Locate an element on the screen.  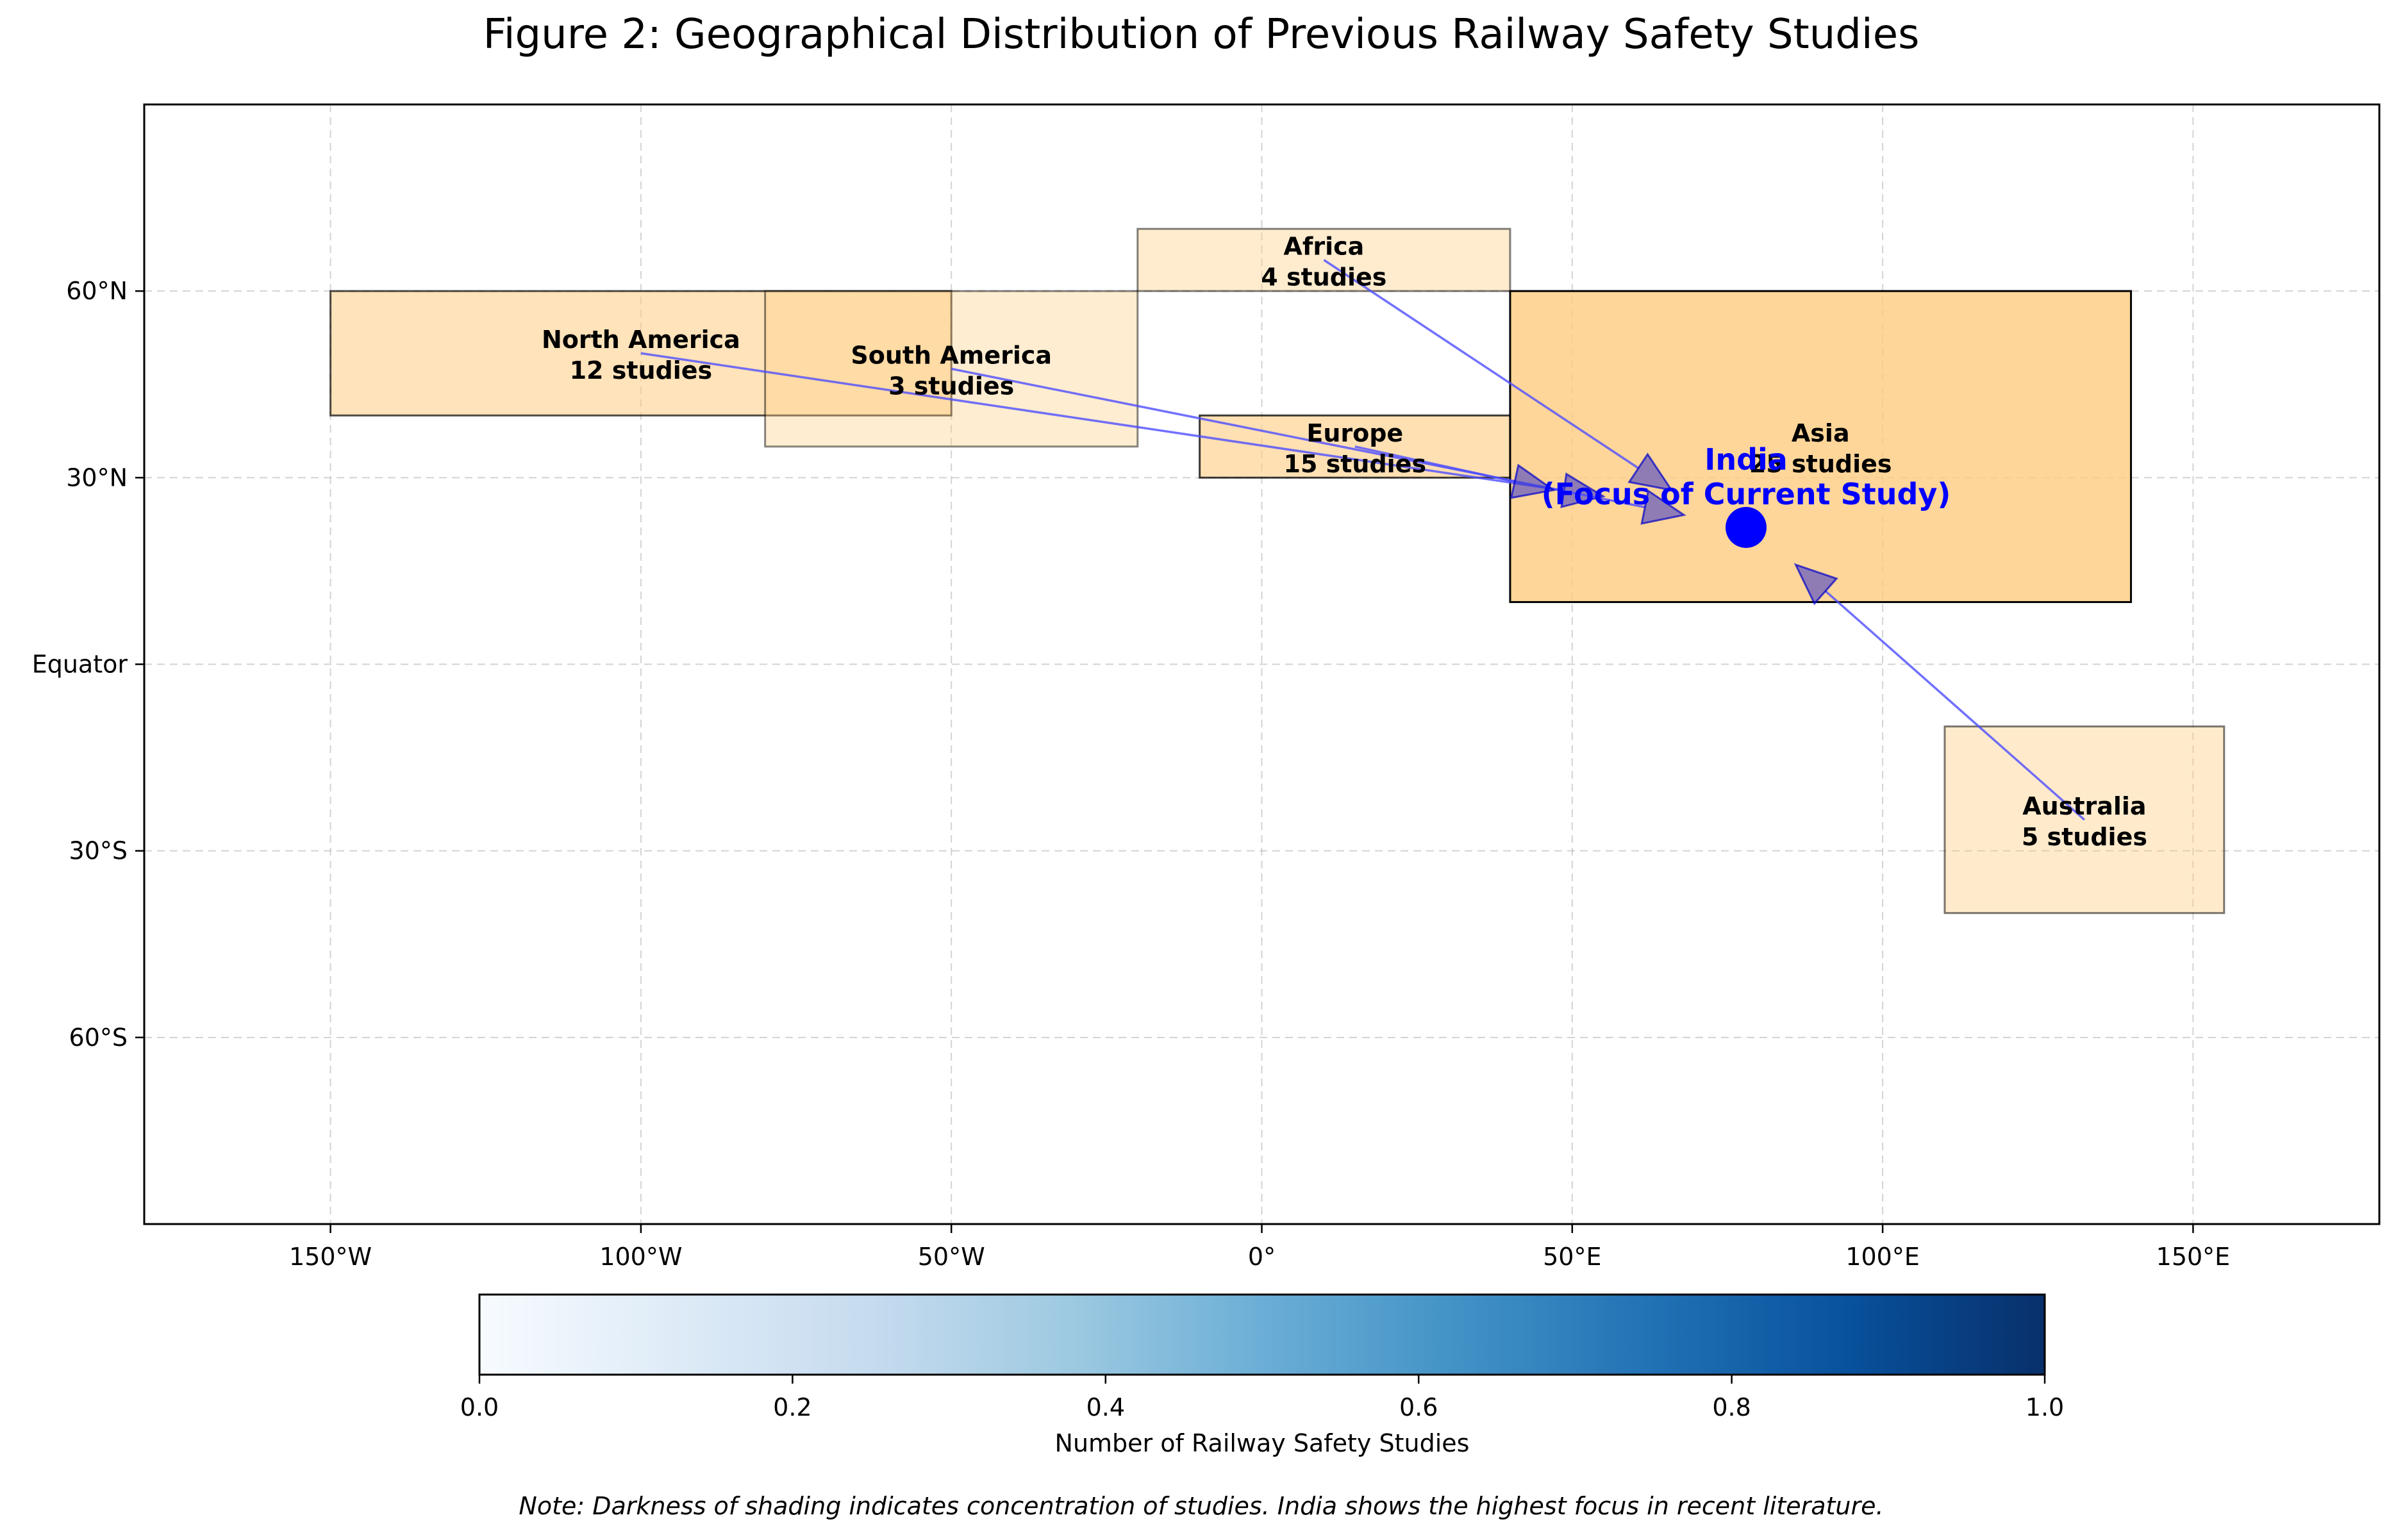
x-tick-label: 100°W is located at coordinates (640, 1257).